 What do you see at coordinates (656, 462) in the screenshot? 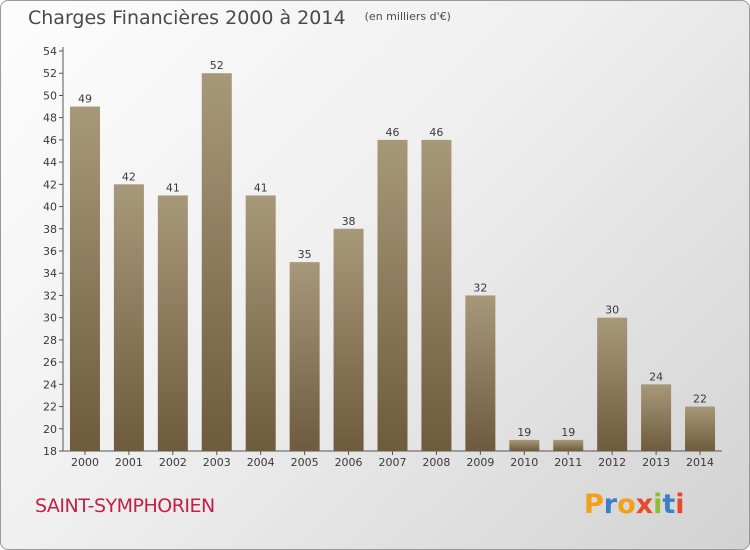
I see `x-tick-label: 2013` at bounding box center [656, 462].